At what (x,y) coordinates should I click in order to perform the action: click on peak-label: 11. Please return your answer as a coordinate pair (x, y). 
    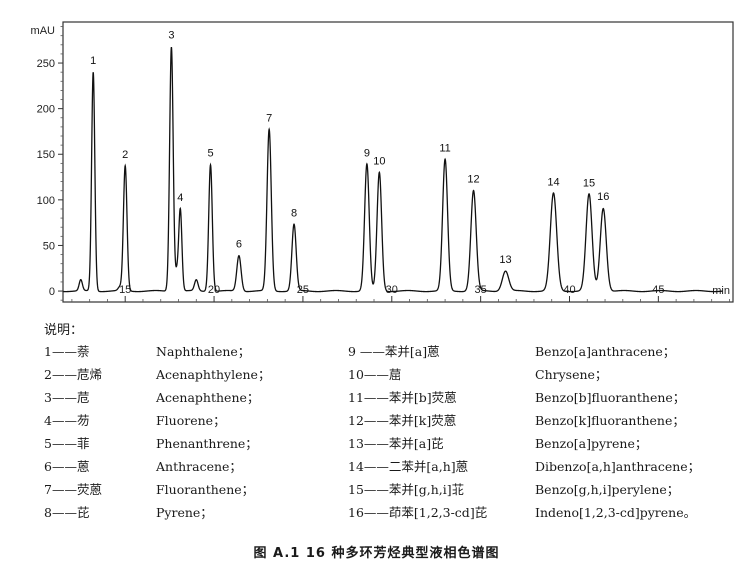
    Looking at the image, I should click on (444, 149).